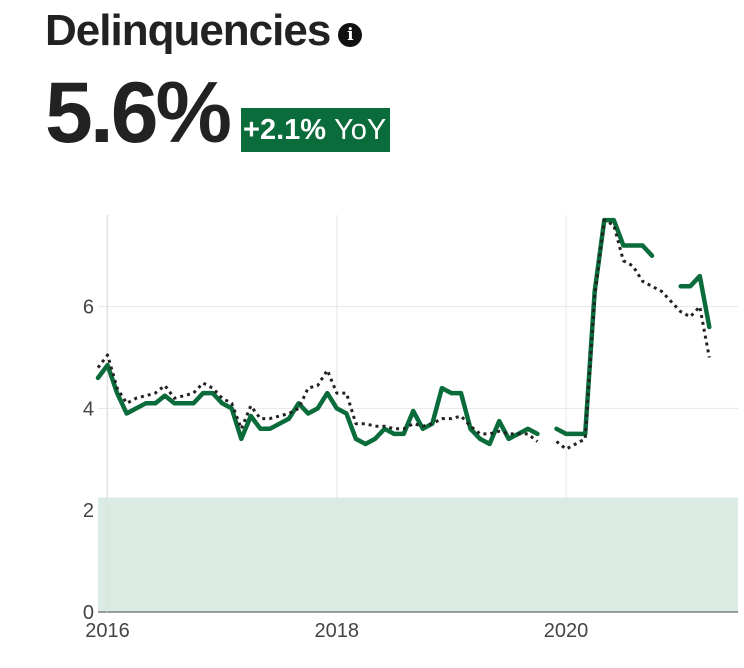 This screenshot has width=744, height=668. Describe the element at coordinates (188, 30) in the screenshot. I see `page-title: Delinquencies` at that location.